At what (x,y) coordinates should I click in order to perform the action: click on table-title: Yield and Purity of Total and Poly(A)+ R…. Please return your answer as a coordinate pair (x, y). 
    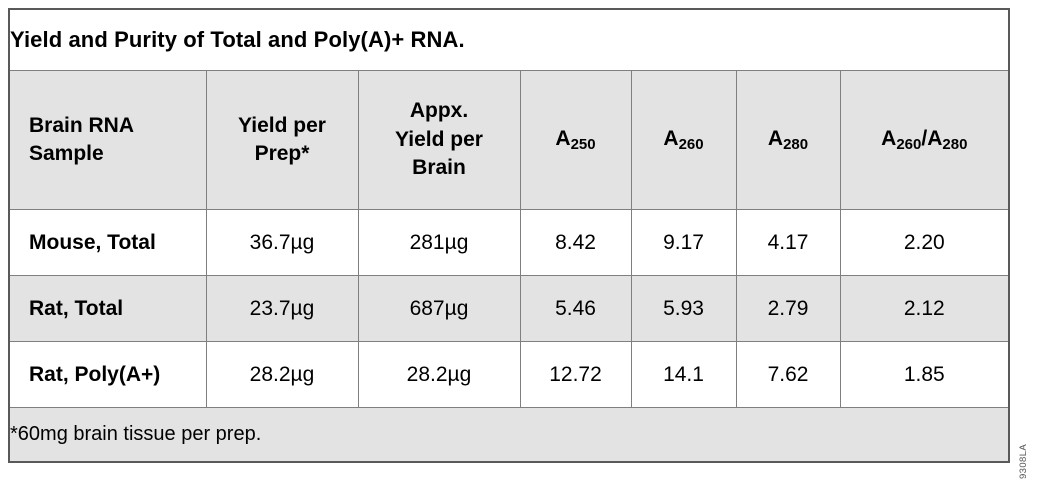
    Looking at the image, I should click on (509, 39).